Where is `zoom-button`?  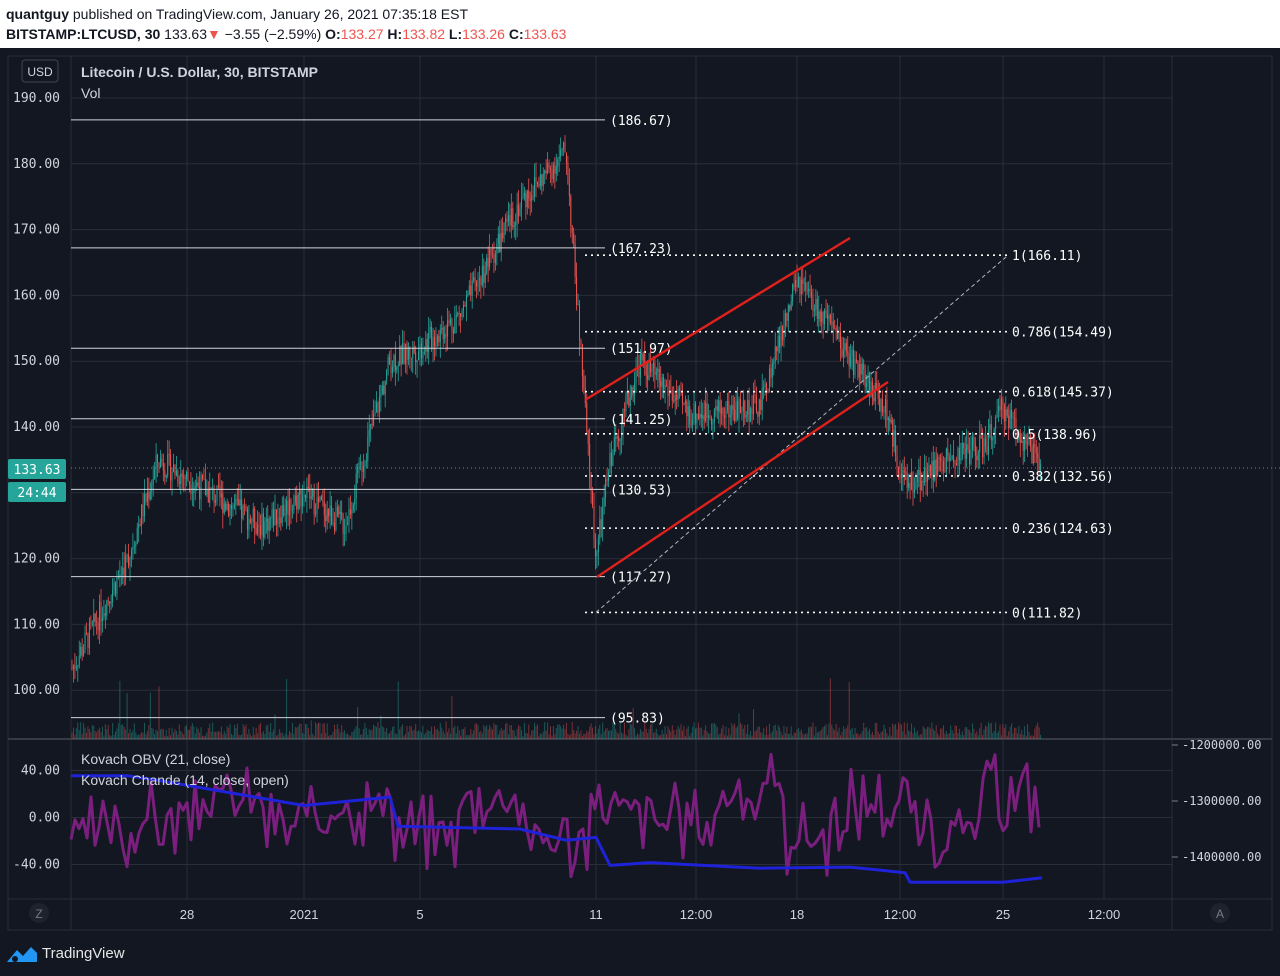
zoom-button is located at coordinates (39, 913).